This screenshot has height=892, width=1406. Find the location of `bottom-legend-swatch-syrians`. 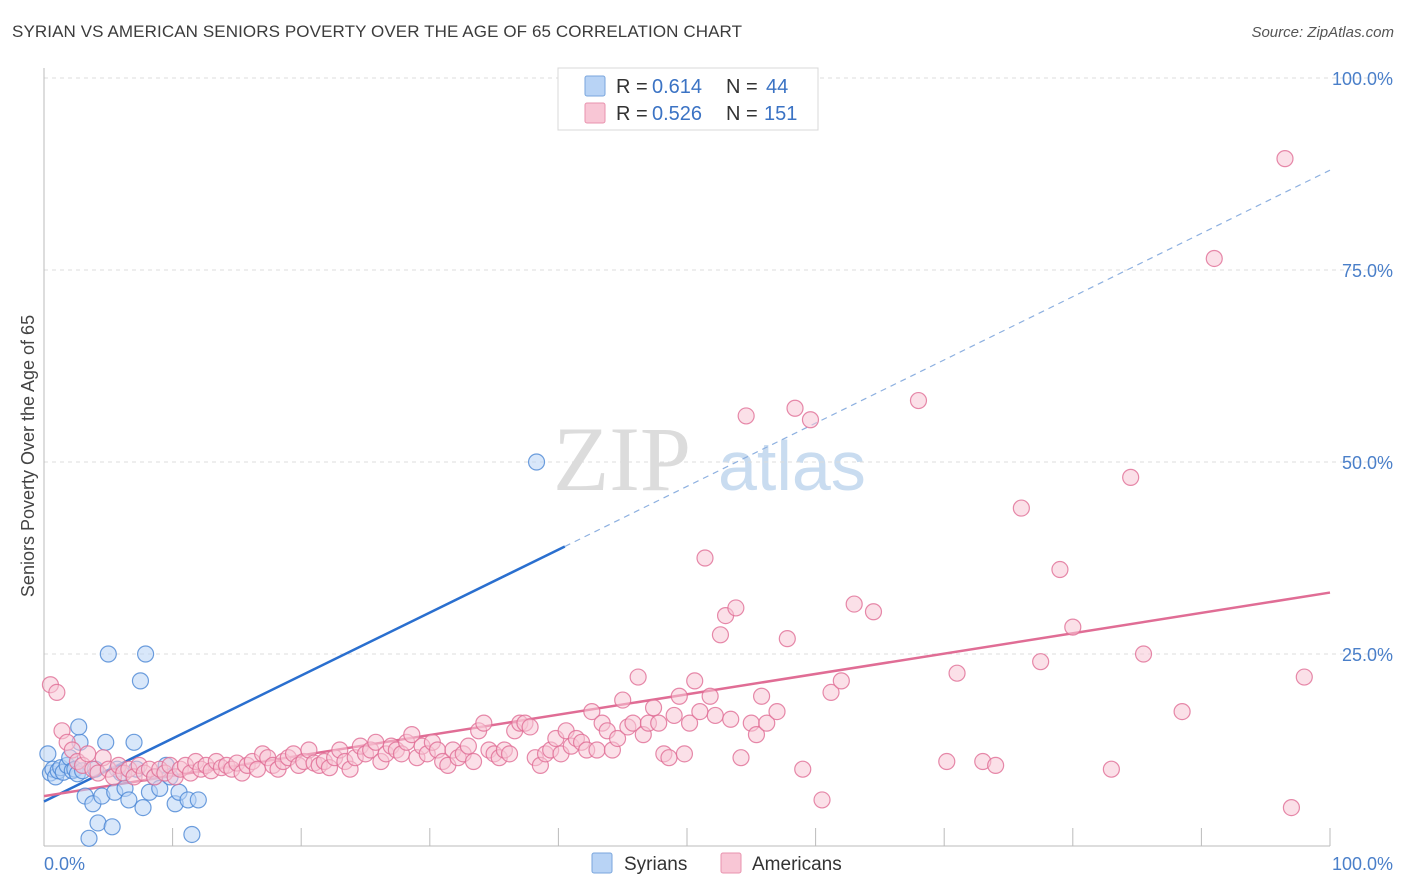

bottom-legend-swatch-syrians is located at coordinates (602, 863).